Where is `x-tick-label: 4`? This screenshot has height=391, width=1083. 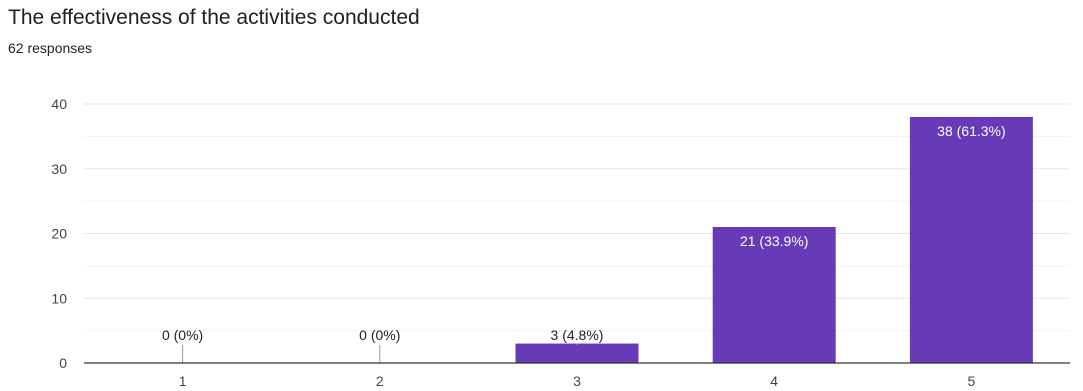 x-tick-label: 4 is located at coordinates (774, 381).